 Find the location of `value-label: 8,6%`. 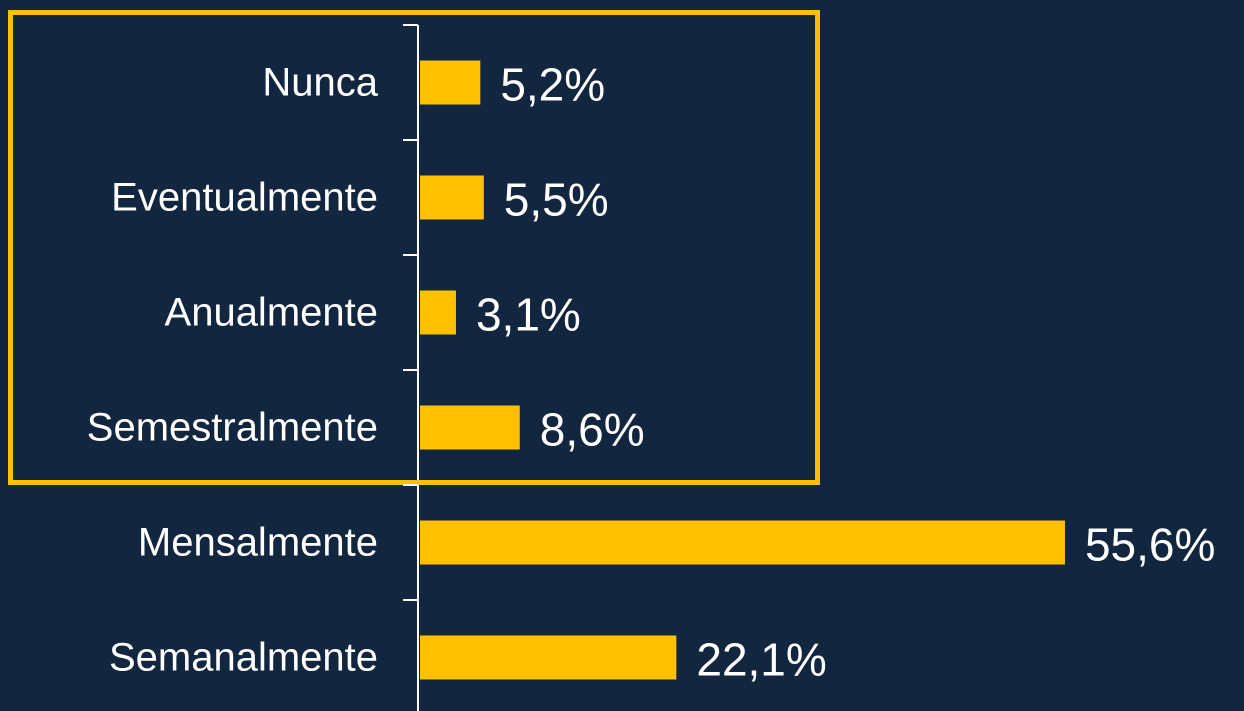

value-label: 8,6% is located at coordinates (592, 430).